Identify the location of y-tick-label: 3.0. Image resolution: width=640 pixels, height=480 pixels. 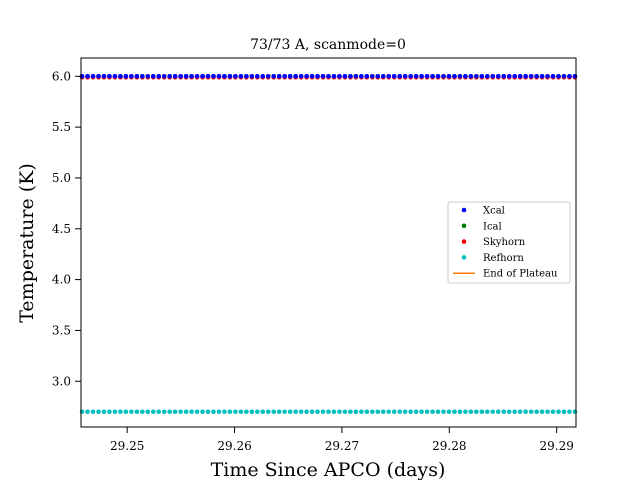
(61, 381).